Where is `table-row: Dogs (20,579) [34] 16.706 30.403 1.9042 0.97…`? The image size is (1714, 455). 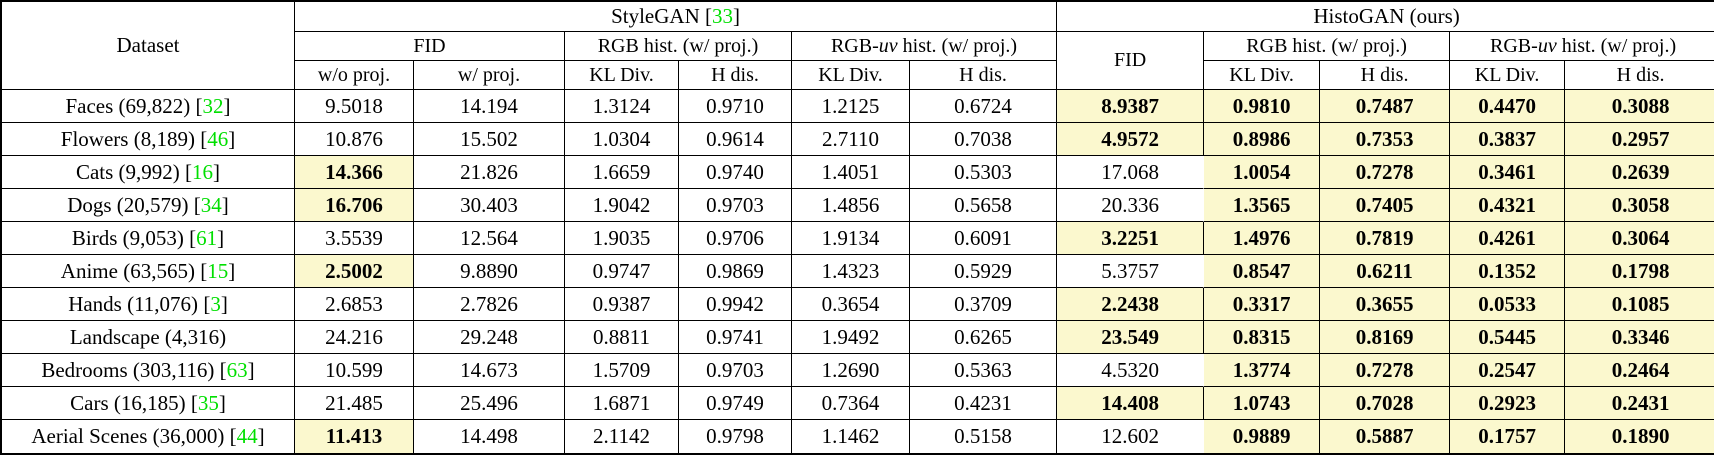
table-row: Dogs (20,579) [34] 16.706 30.403 1.9042 0.97… is located at coordinates (858, 205).